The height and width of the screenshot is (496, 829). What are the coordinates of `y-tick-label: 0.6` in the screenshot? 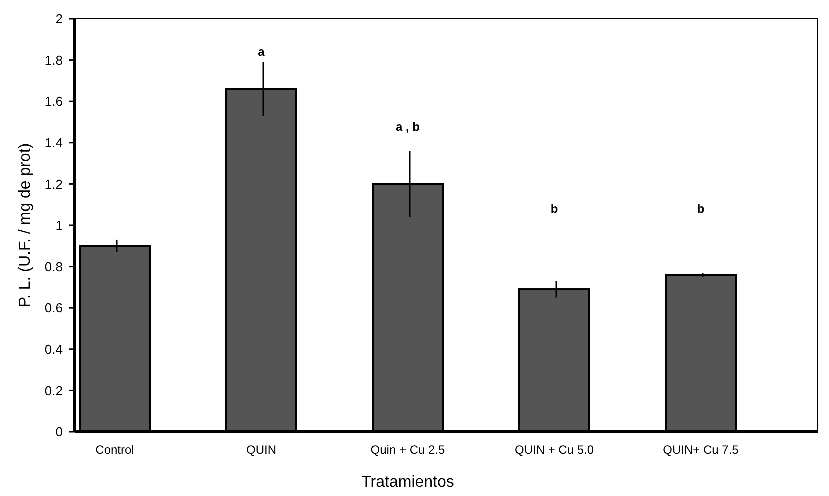 It's located at (53, 308).